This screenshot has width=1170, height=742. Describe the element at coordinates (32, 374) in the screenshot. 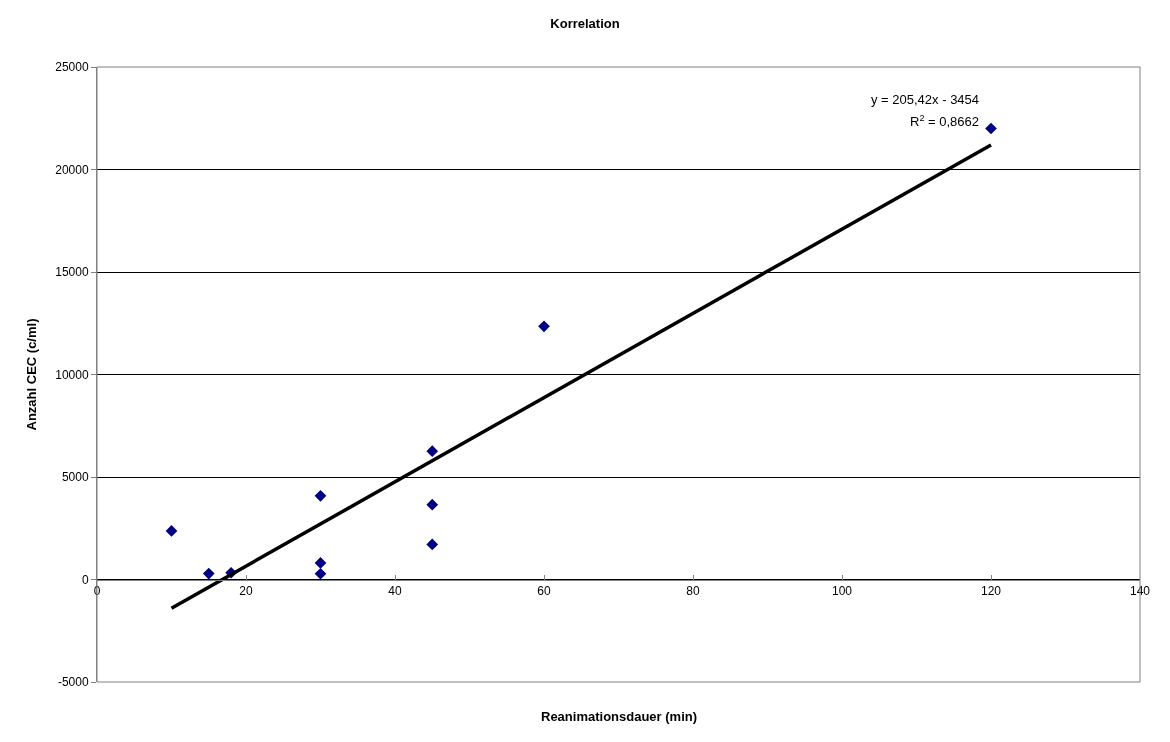

I see `y-axis-title: Anzahl CEC (c/ml)` at that location.